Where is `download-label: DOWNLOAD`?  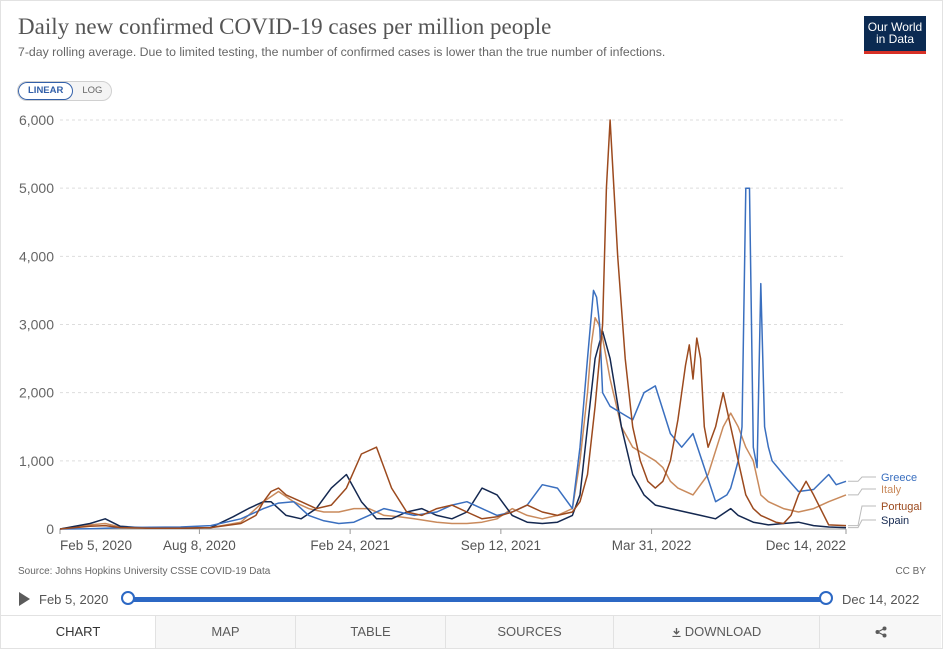
download-label: DOWNLOAD is located at coordinates (723, 631).